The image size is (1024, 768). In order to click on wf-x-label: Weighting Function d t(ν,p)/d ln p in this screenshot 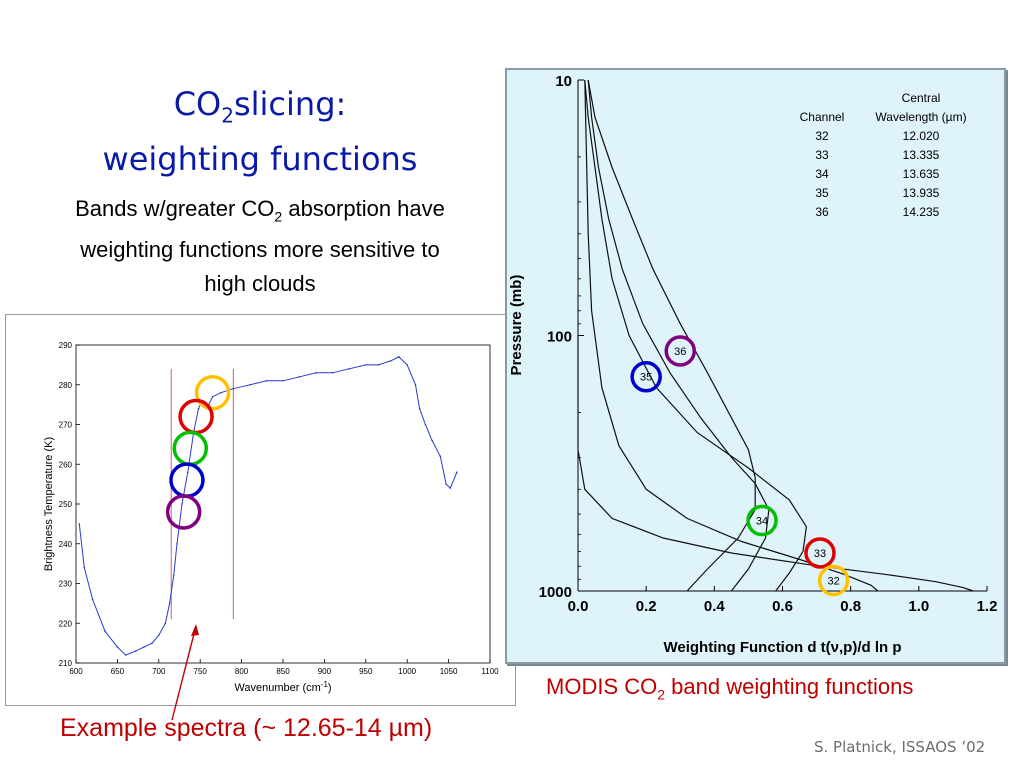, I will do `click(782, 647)`.